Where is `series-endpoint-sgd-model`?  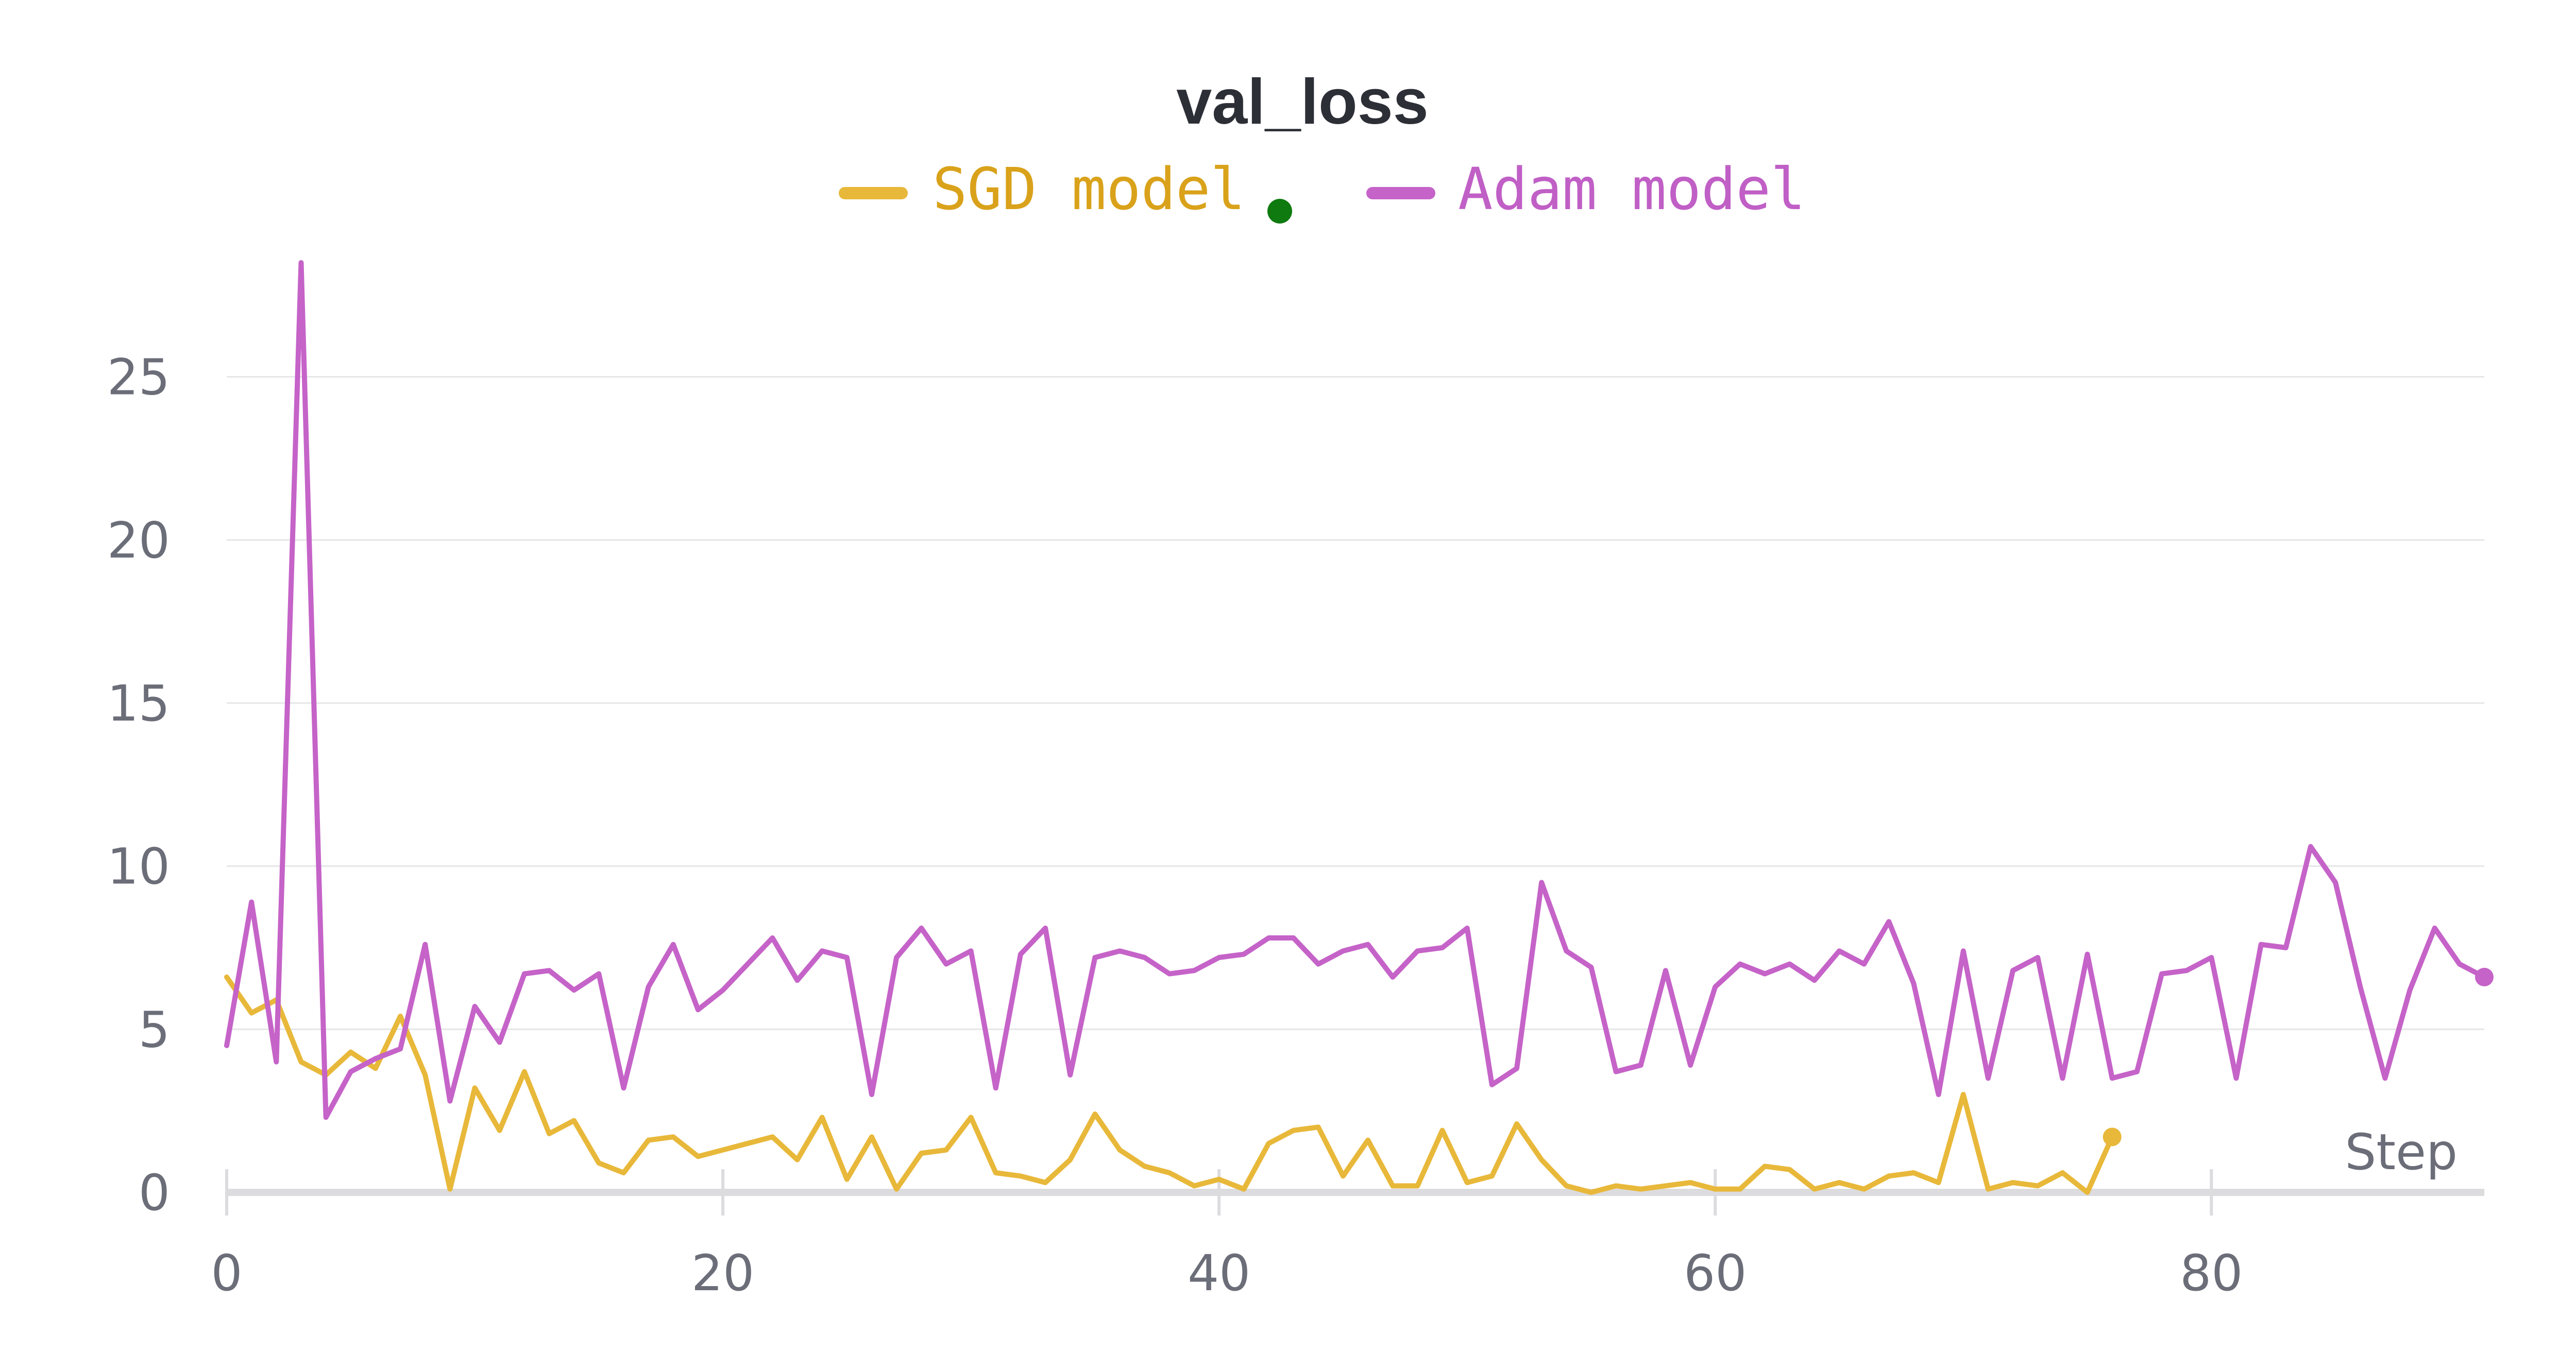 series-endpoint-sgd-model is located at coordinates (2112, 1137).